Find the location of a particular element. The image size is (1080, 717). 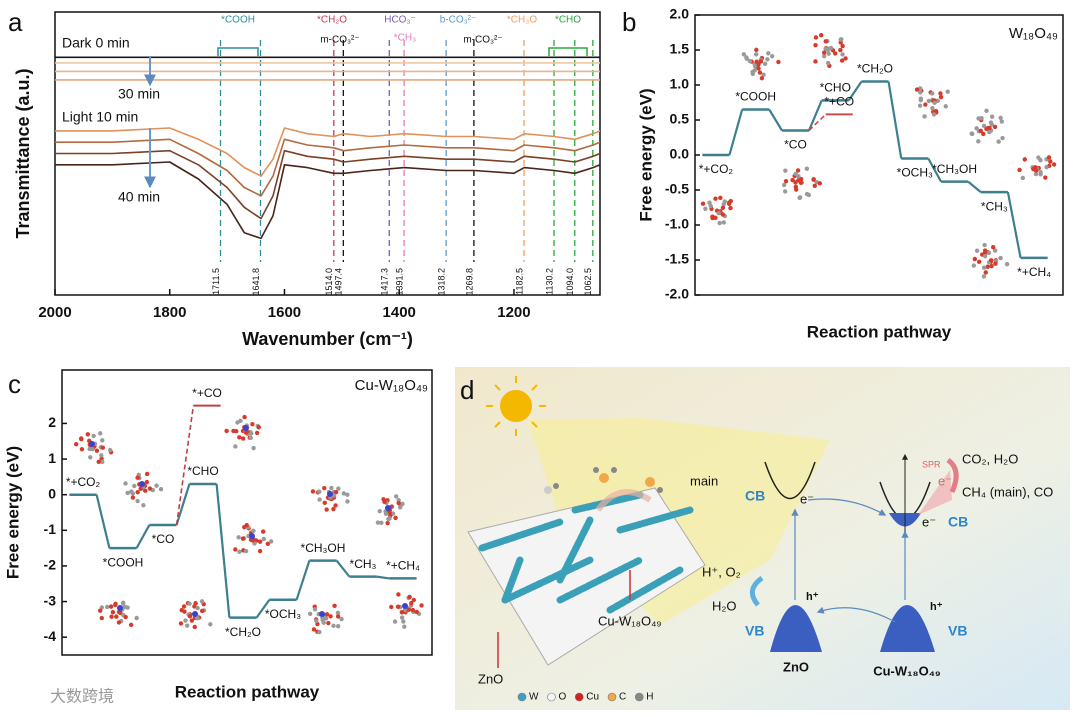

label: VB is located at coordinates (957, 631).